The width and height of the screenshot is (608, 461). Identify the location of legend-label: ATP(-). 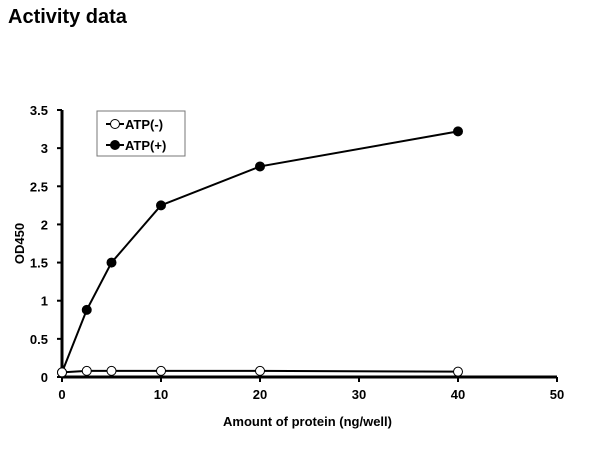
(144, 124).